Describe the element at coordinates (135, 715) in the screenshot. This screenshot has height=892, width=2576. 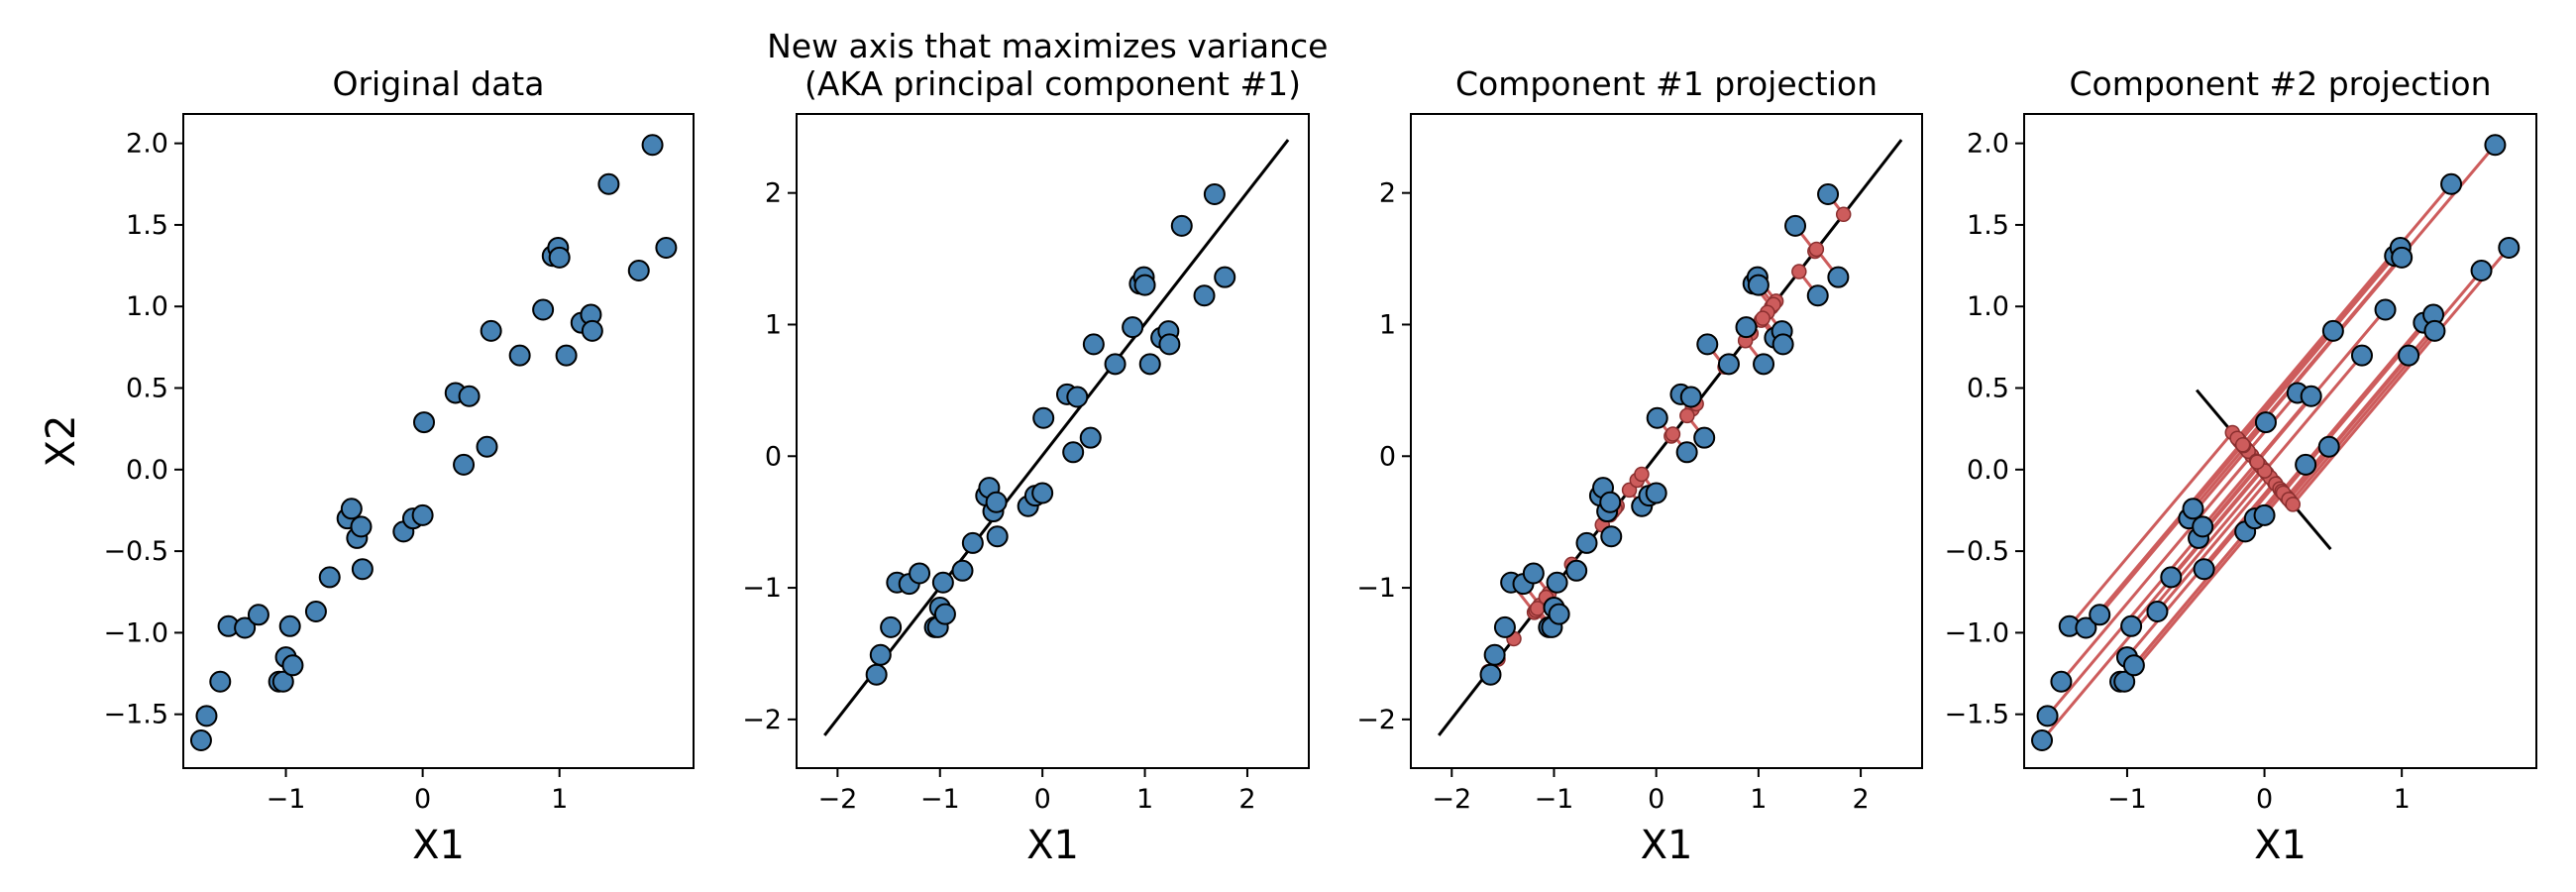
I see `y-tick-label: −1.5` at that location.